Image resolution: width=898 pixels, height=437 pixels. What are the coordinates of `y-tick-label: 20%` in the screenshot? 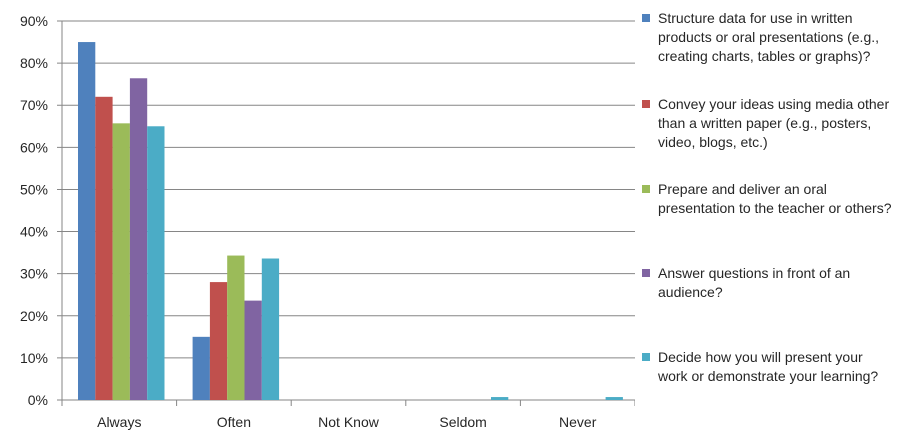 It's located at (34, 316).